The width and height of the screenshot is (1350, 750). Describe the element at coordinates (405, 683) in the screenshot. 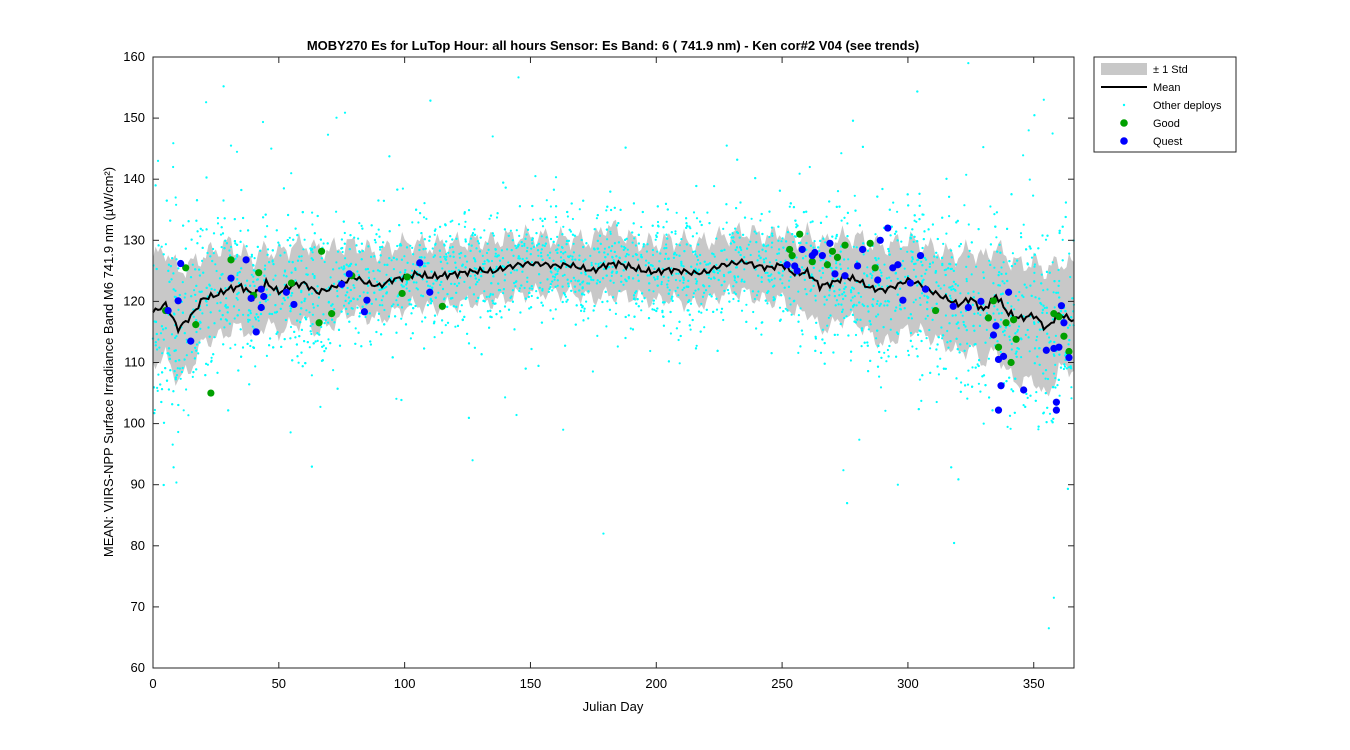

I see `x-tick-label: 100` at that location.